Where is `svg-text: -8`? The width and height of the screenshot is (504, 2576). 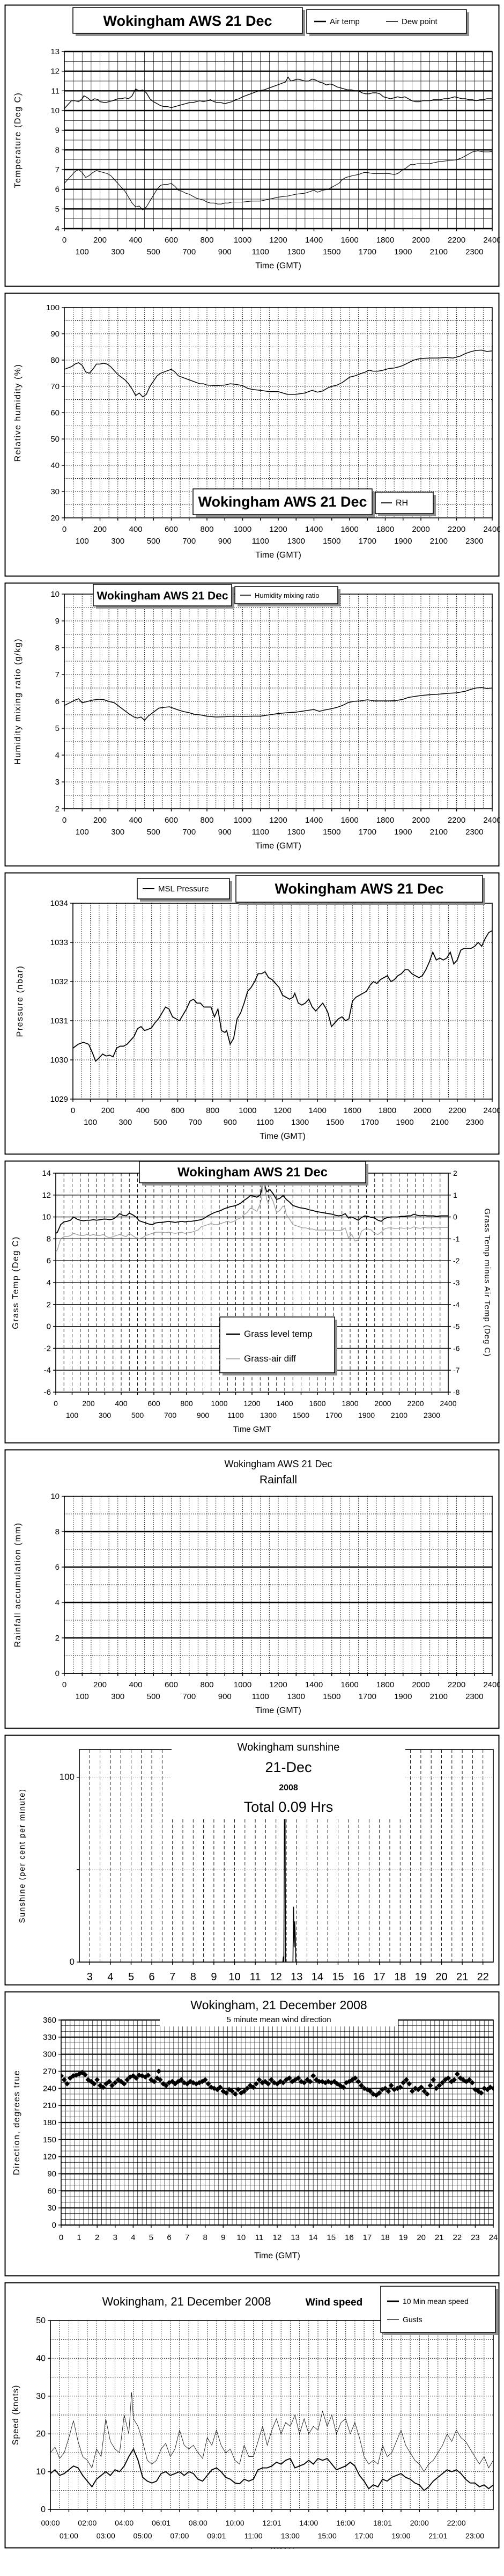 svg-text: -8 is located at coordinates (456, 1392).